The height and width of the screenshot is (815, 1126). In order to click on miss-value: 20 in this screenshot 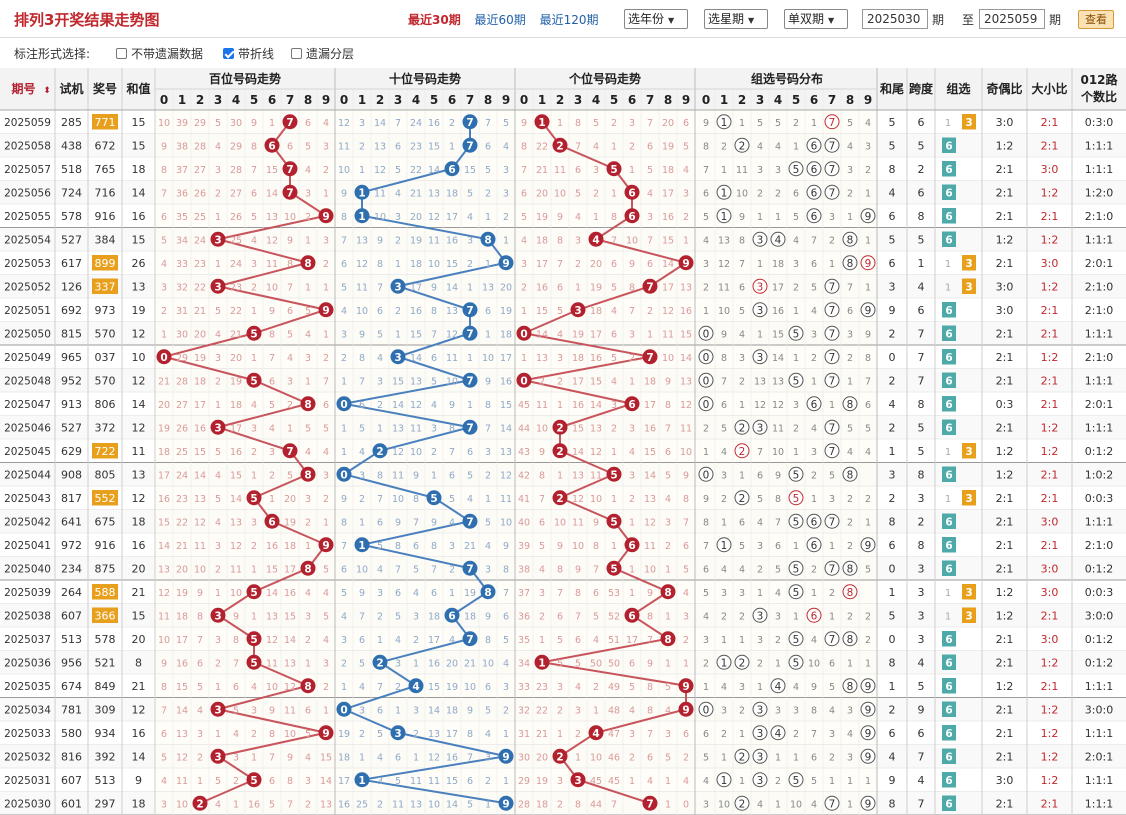, I will do `click(290, 499)`.